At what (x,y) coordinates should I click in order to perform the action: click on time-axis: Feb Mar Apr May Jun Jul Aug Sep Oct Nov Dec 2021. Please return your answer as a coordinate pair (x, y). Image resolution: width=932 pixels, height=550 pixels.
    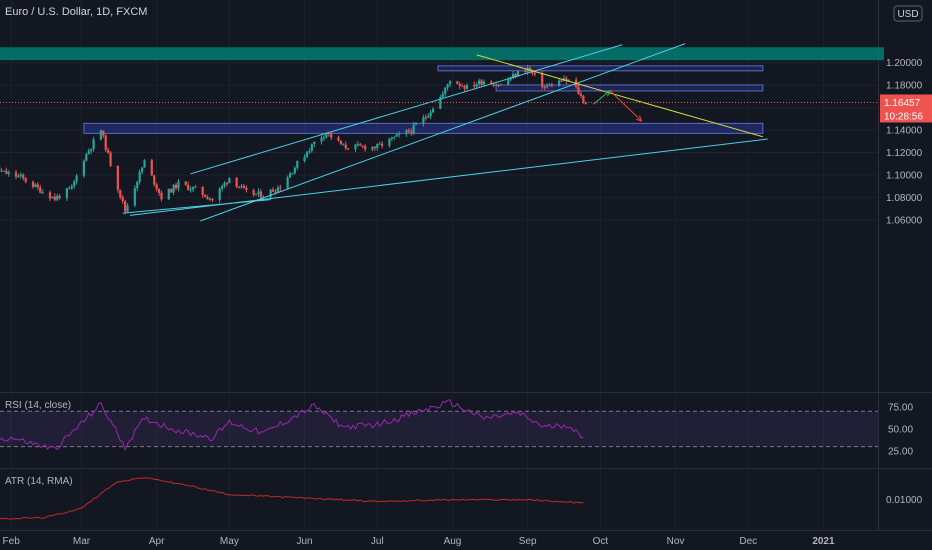
    Looking at the image, I should click on (419, 541).